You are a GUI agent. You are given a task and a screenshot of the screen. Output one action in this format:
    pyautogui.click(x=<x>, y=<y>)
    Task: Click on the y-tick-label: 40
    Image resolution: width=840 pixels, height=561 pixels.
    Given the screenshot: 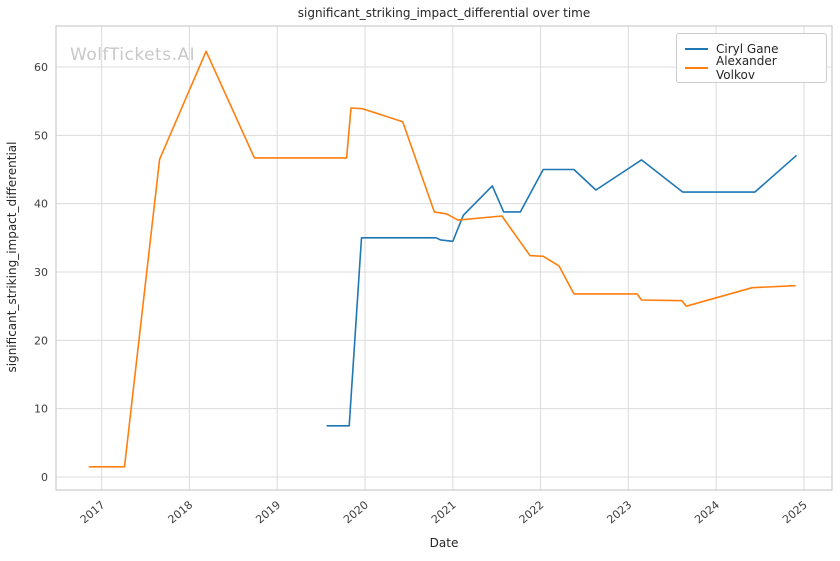 What is the action you would take?
    pyautogui.click(x=41, y=204)
    